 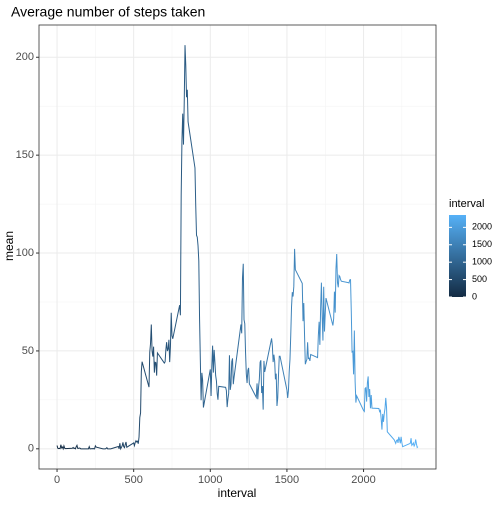 What do you see at coordinates (108, 12) in the screenshot?
I see `chart-title: Average number of steps taken` at bounding box center [108, 12].